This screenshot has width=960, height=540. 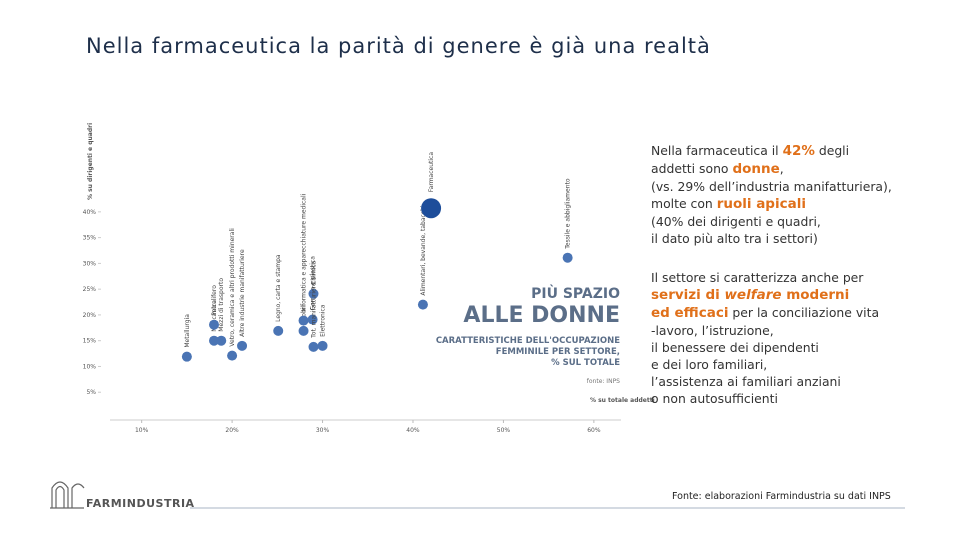 What do you see at coordinates (242, 293) in the screenshot?
I see `point-label: Altre industrie manifatturiere` at bounding box center [242, 293].